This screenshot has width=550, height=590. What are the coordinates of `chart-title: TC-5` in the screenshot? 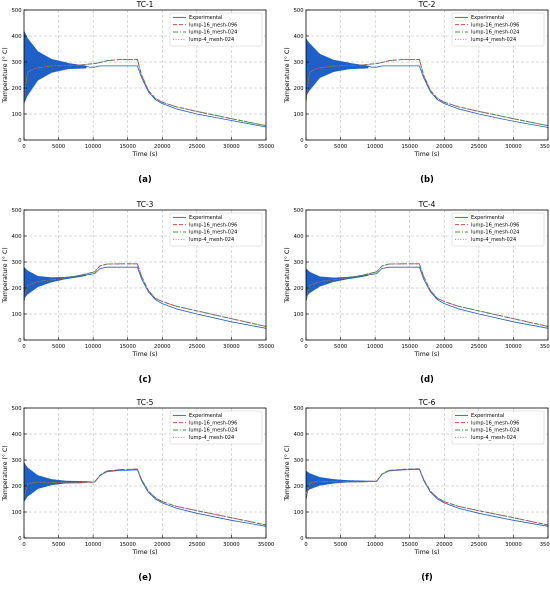 It's located at (145, 402).